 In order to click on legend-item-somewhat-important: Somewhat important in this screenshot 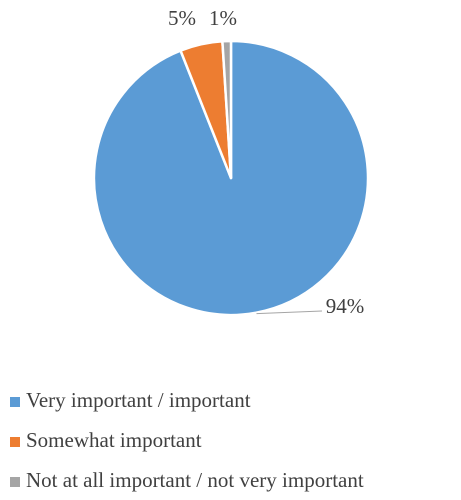, I will do `click(187, 440)`.